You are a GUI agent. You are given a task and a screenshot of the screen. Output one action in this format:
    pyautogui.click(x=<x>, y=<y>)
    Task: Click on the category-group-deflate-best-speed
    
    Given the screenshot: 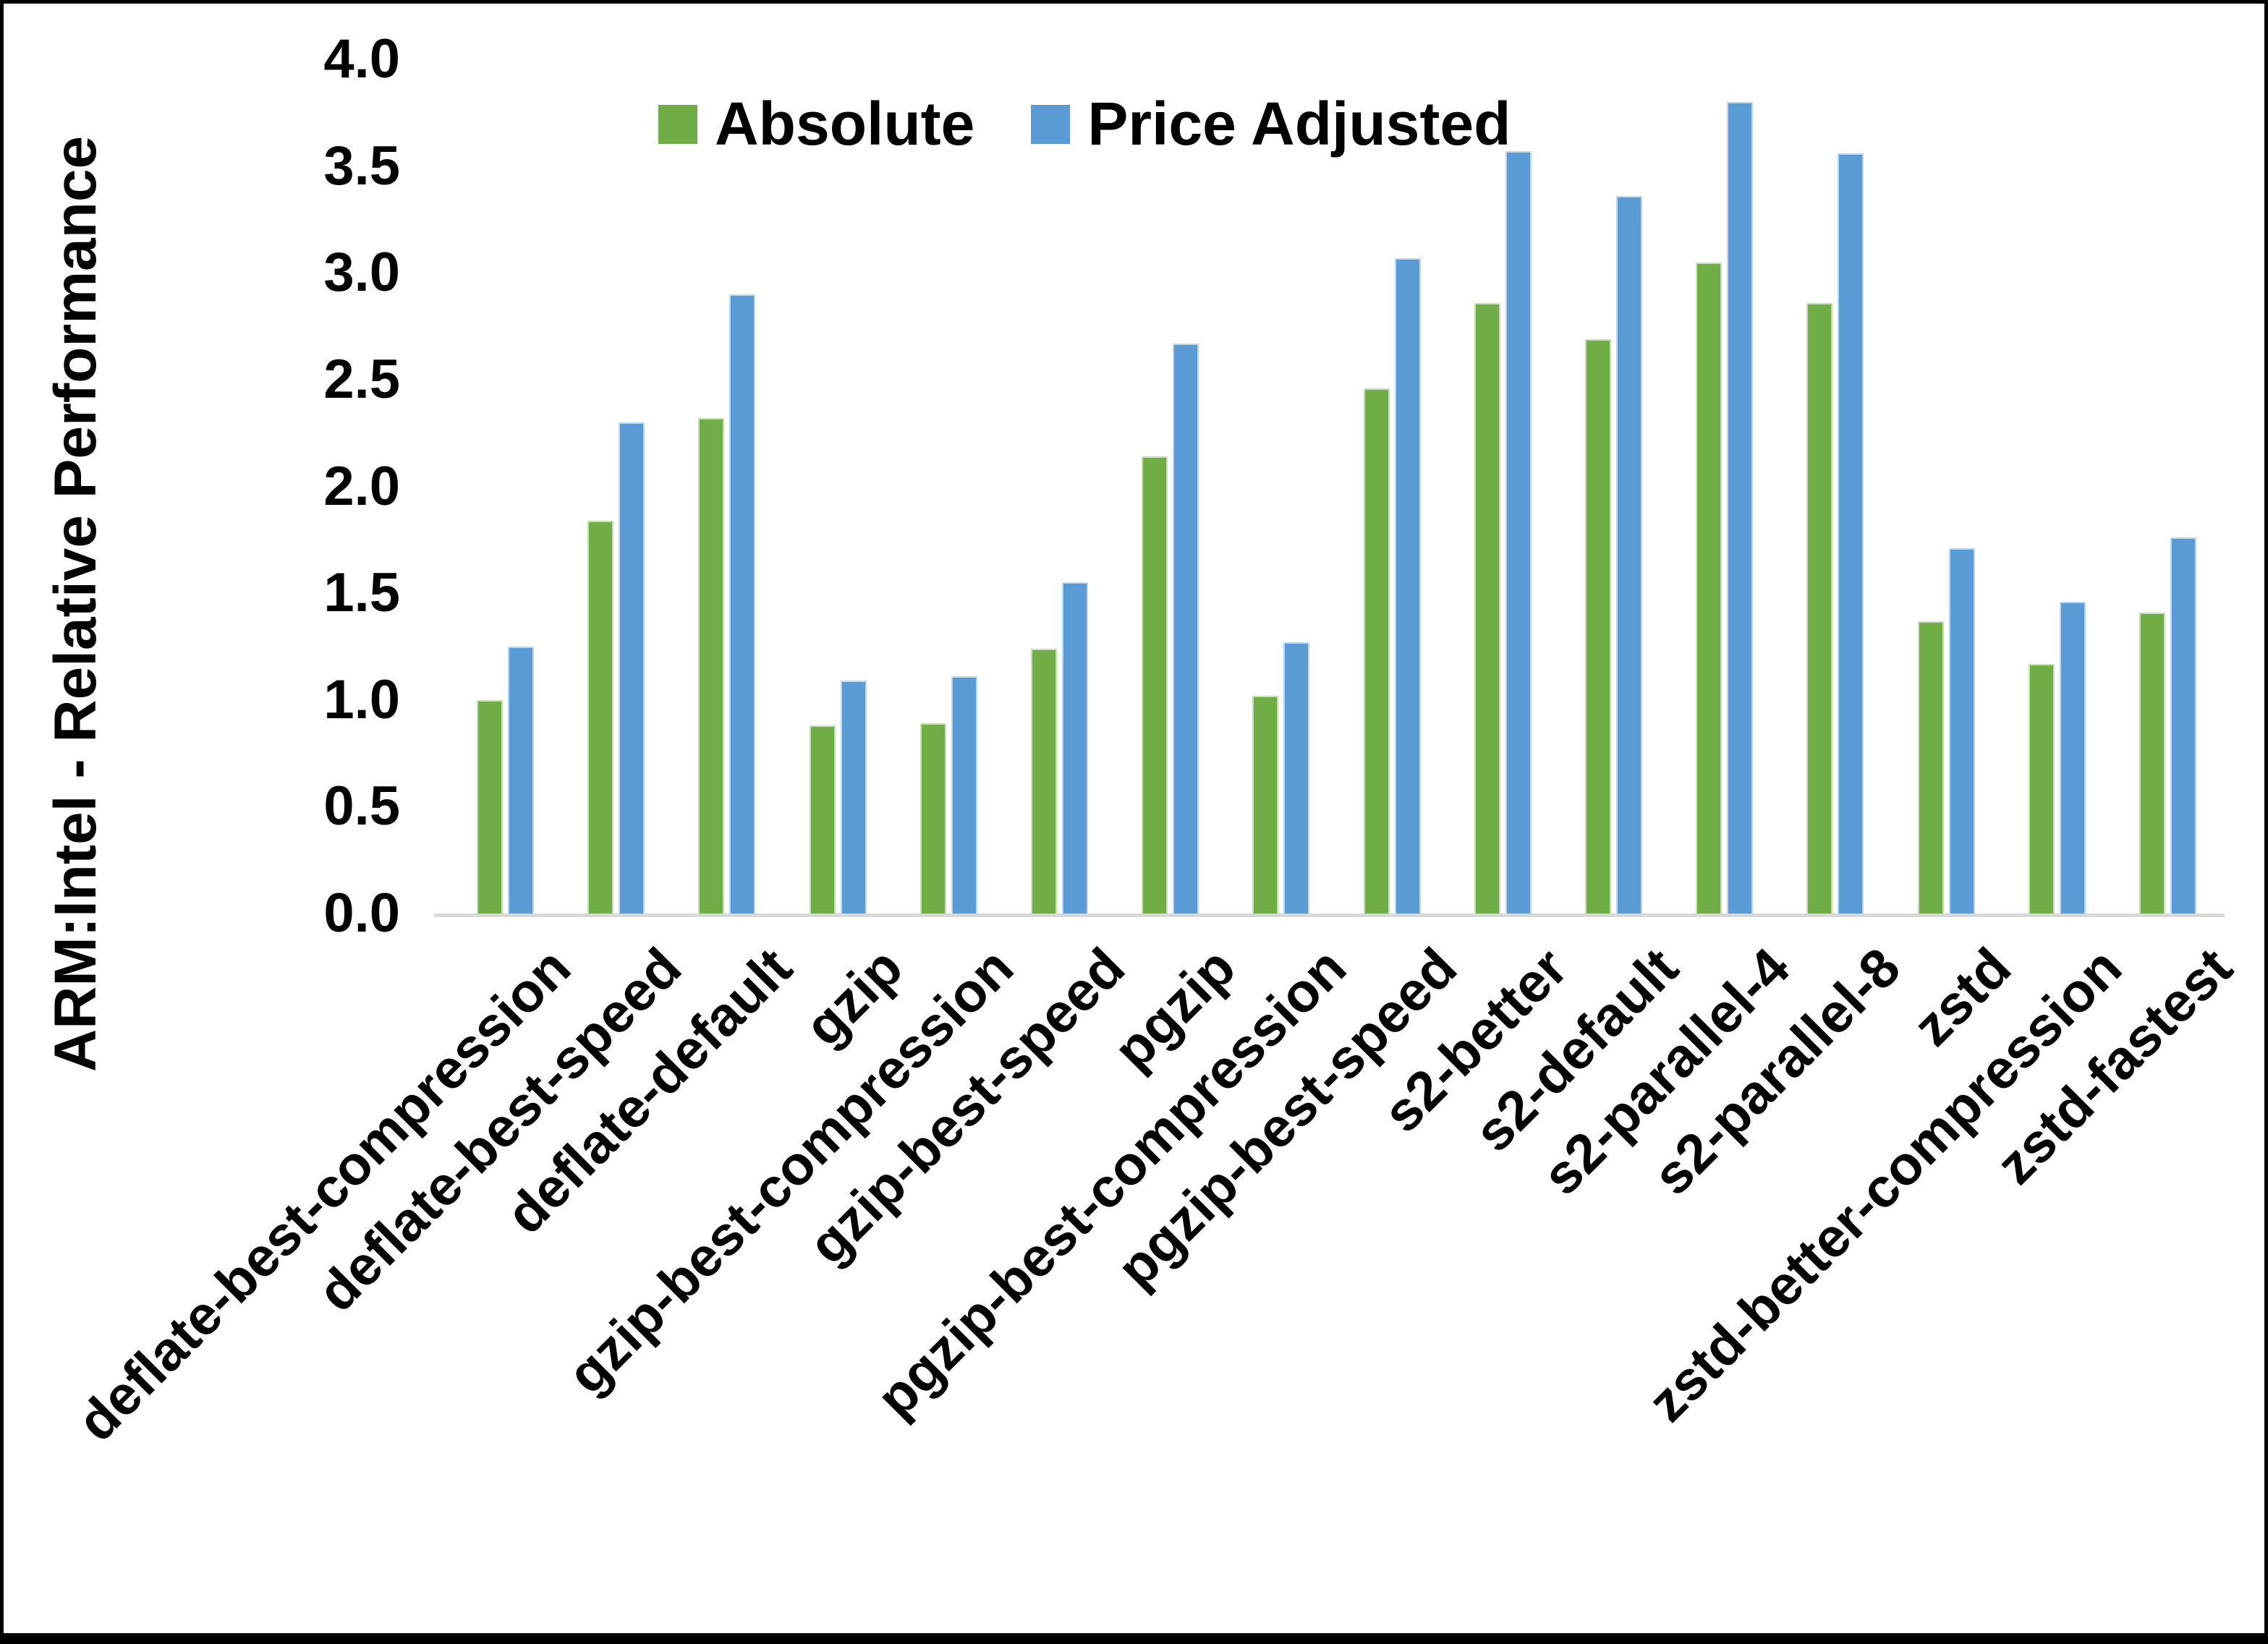 What is the action you would take?
    pyautogui.click(x=616, y=486)
    